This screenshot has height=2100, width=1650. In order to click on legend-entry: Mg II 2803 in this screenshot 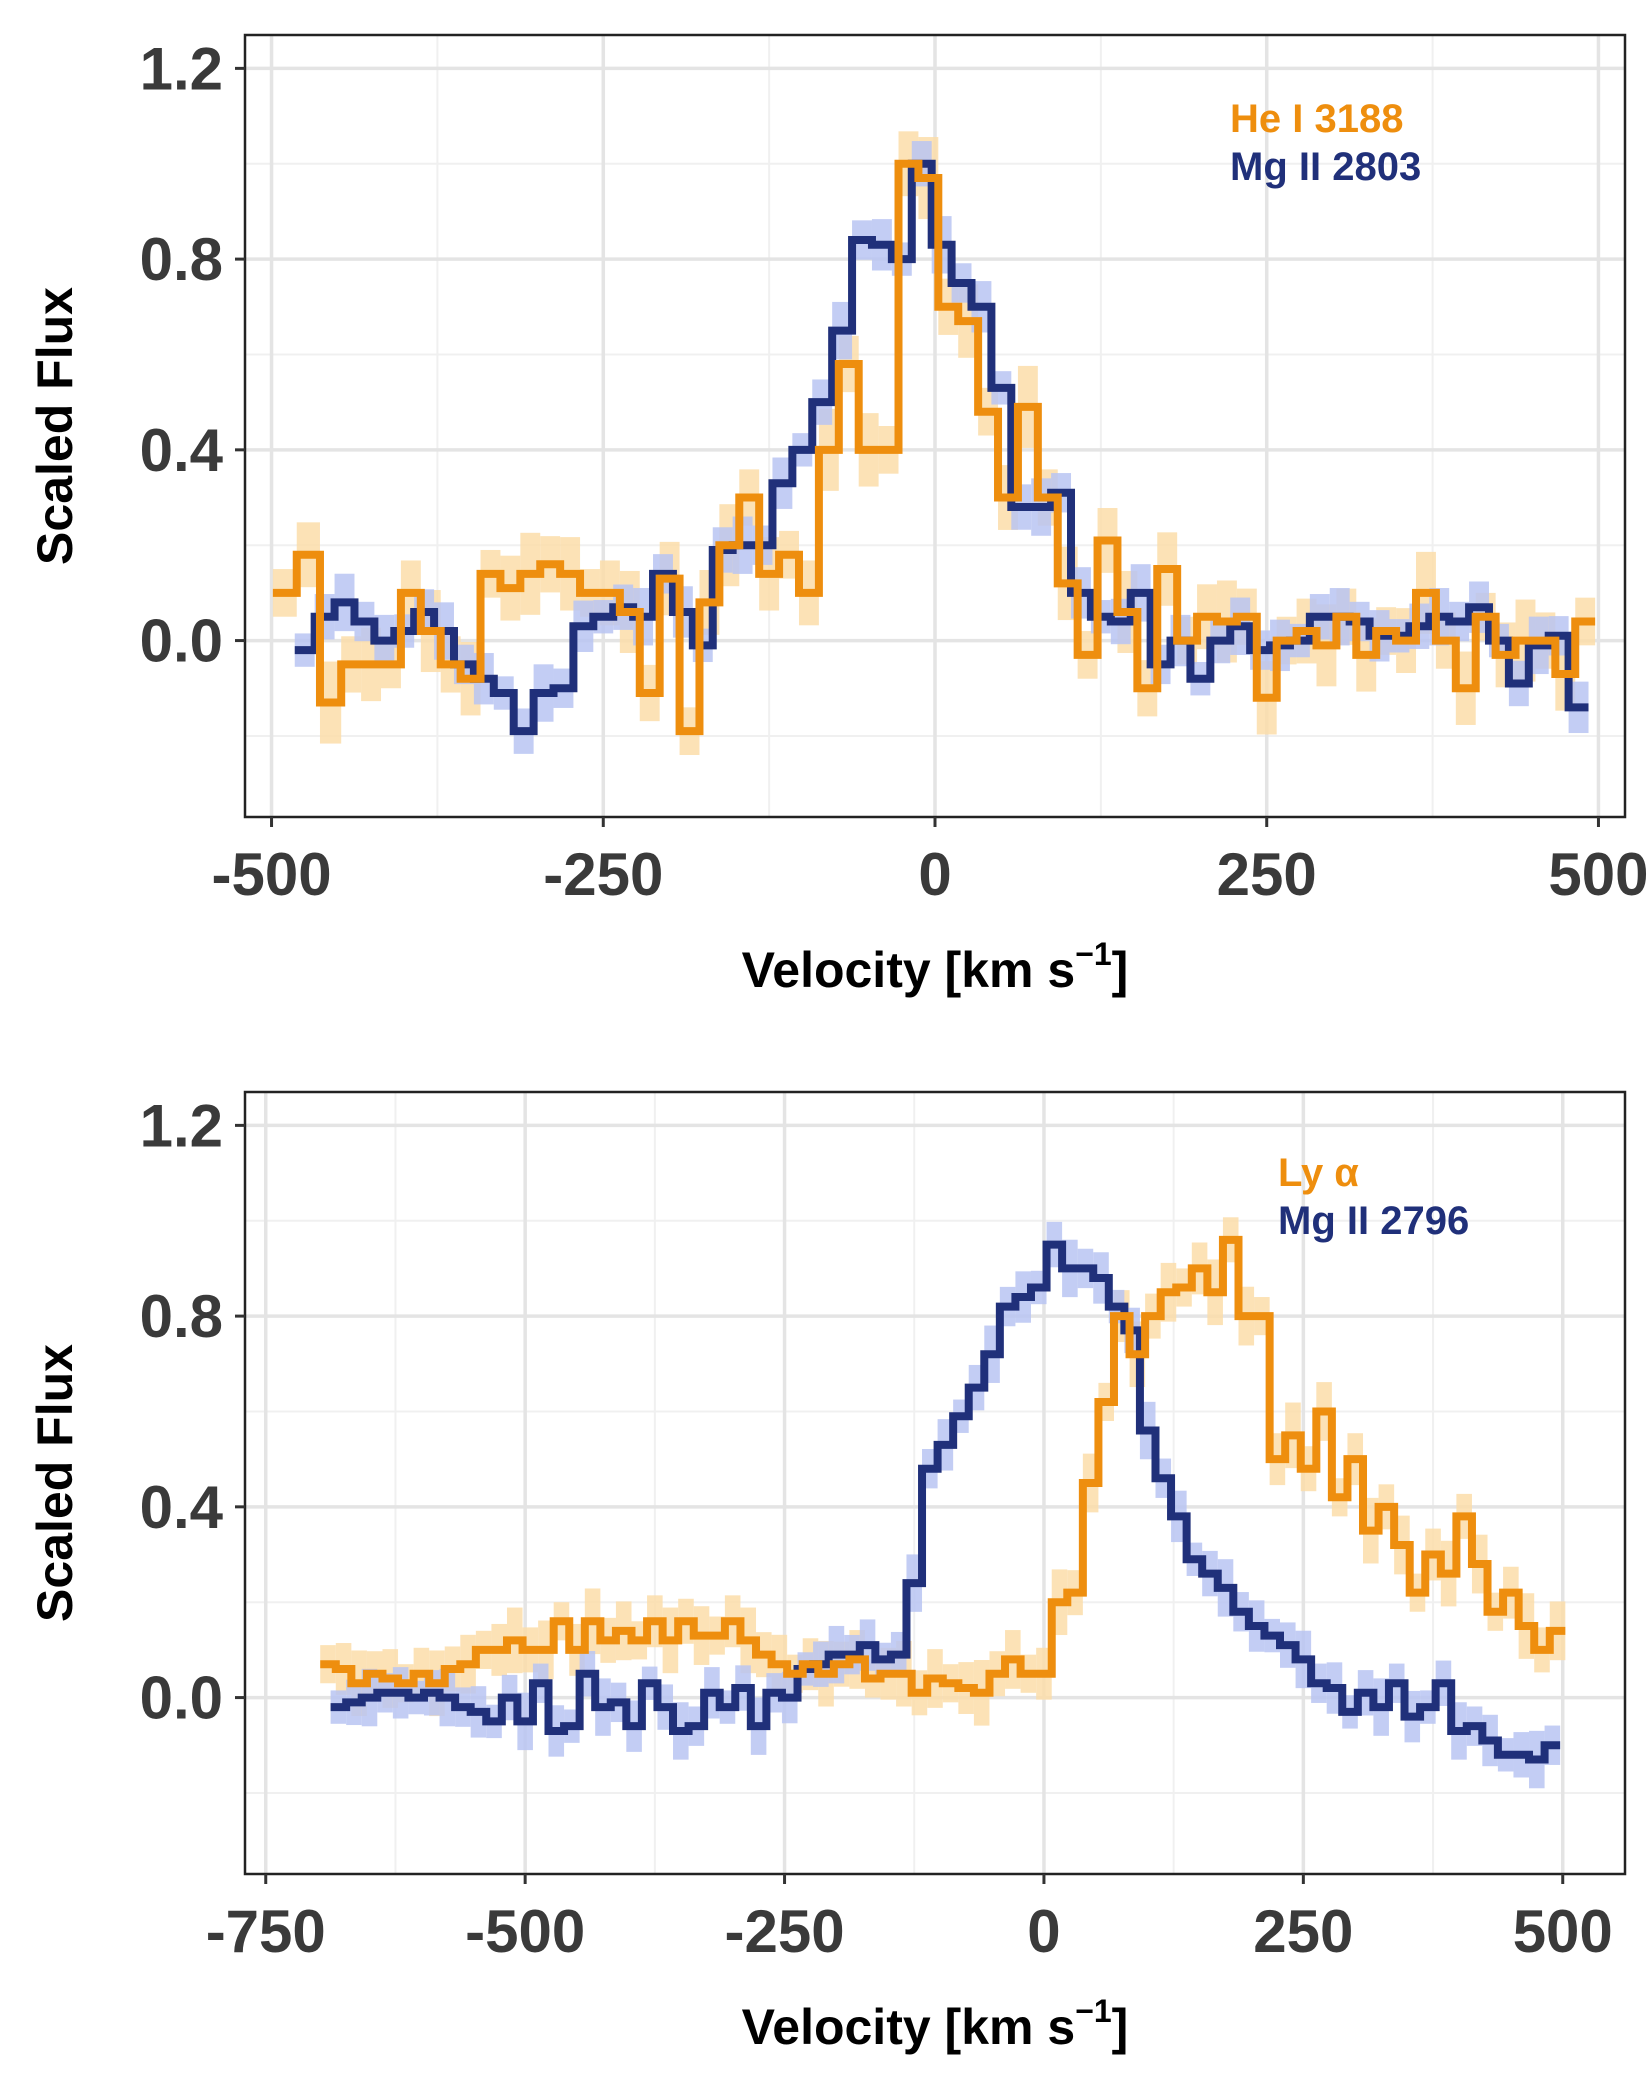, I will do `click(1325, 167)`.